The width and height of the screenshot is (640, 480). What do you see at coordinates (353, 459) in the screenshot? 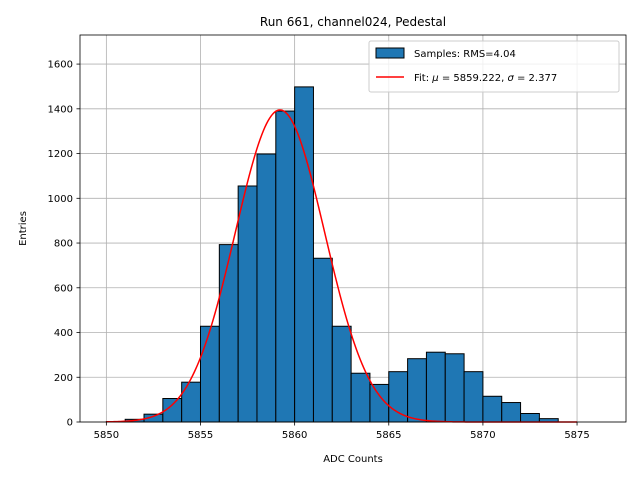
I see `x-axis-label: ADC Counts` at bounding box center [353, 459].